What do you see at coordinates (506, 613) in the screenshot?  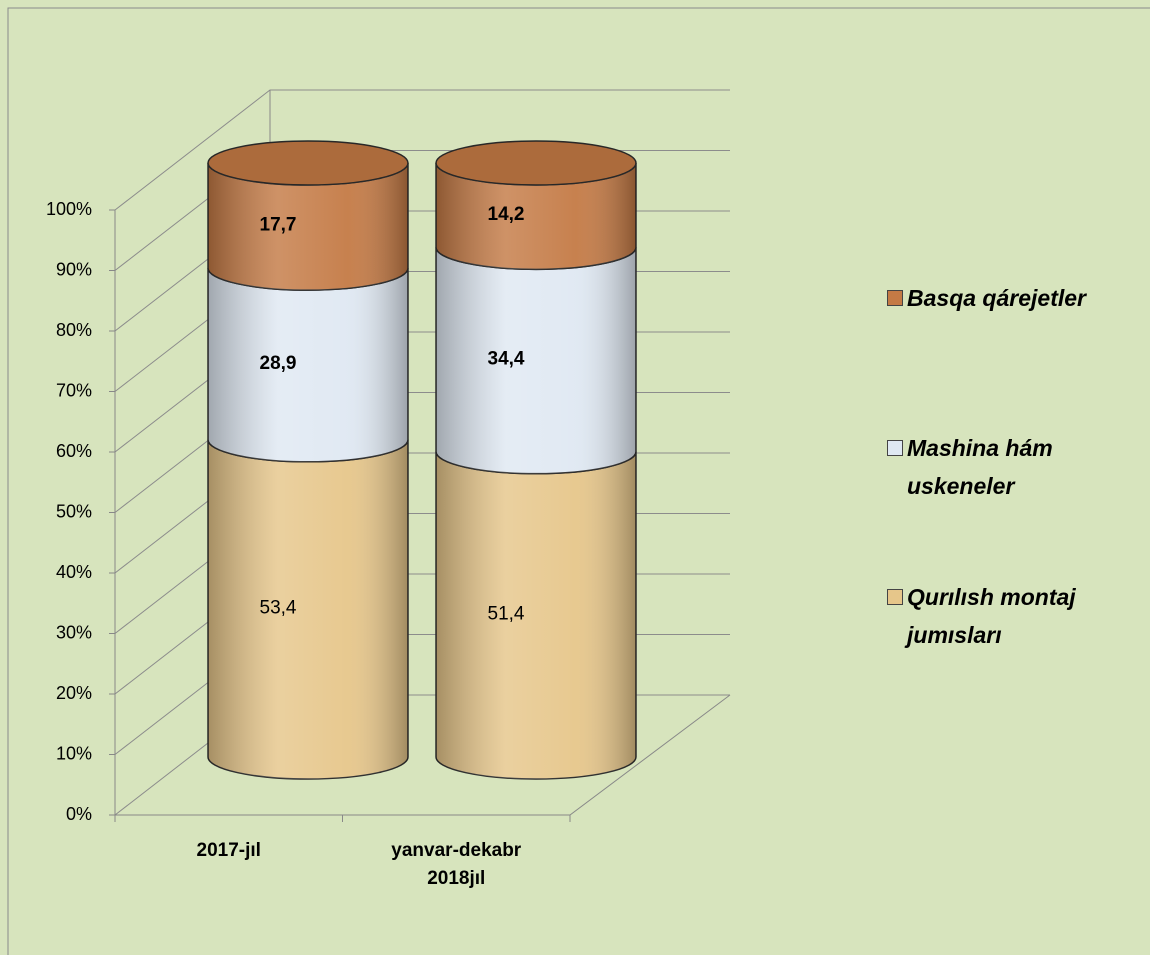 I see `data-label: 51,4` at bounding box center [506, 613].